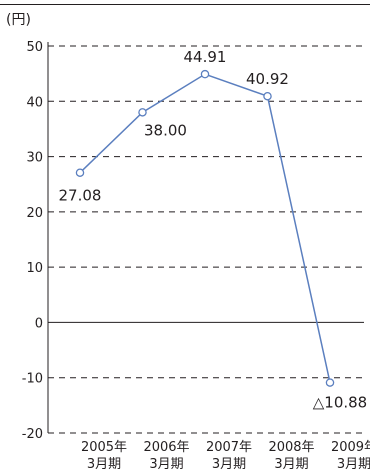 The image size is (370, 476). I want to click on y-tick-label: 40, so click(34, 102).